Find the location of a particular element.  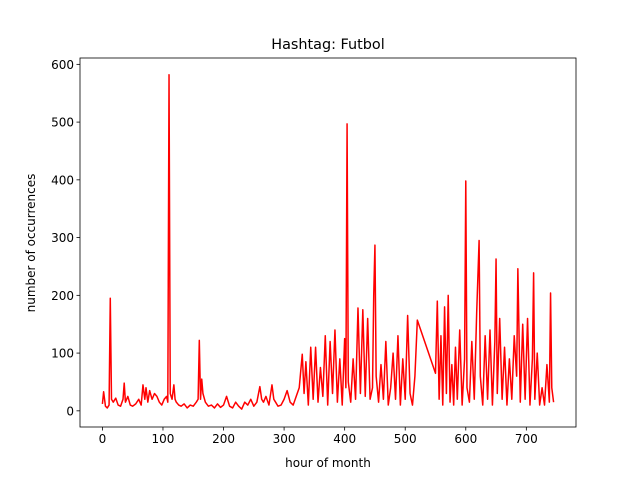

x-tick-label: 700 is located at coordinates (526, 439).